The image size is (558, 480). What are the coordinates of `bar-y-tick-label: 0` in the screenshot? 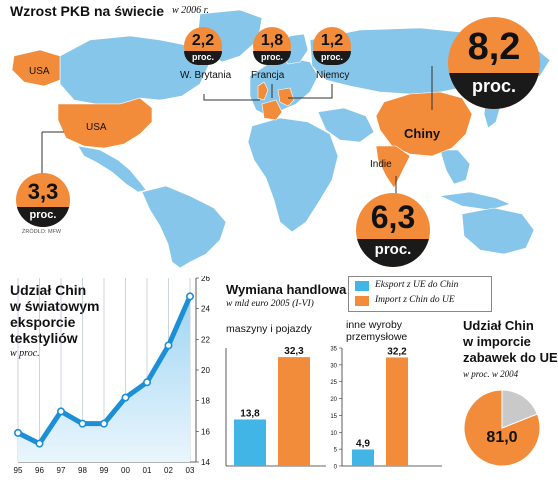 It's located at (336, 468).